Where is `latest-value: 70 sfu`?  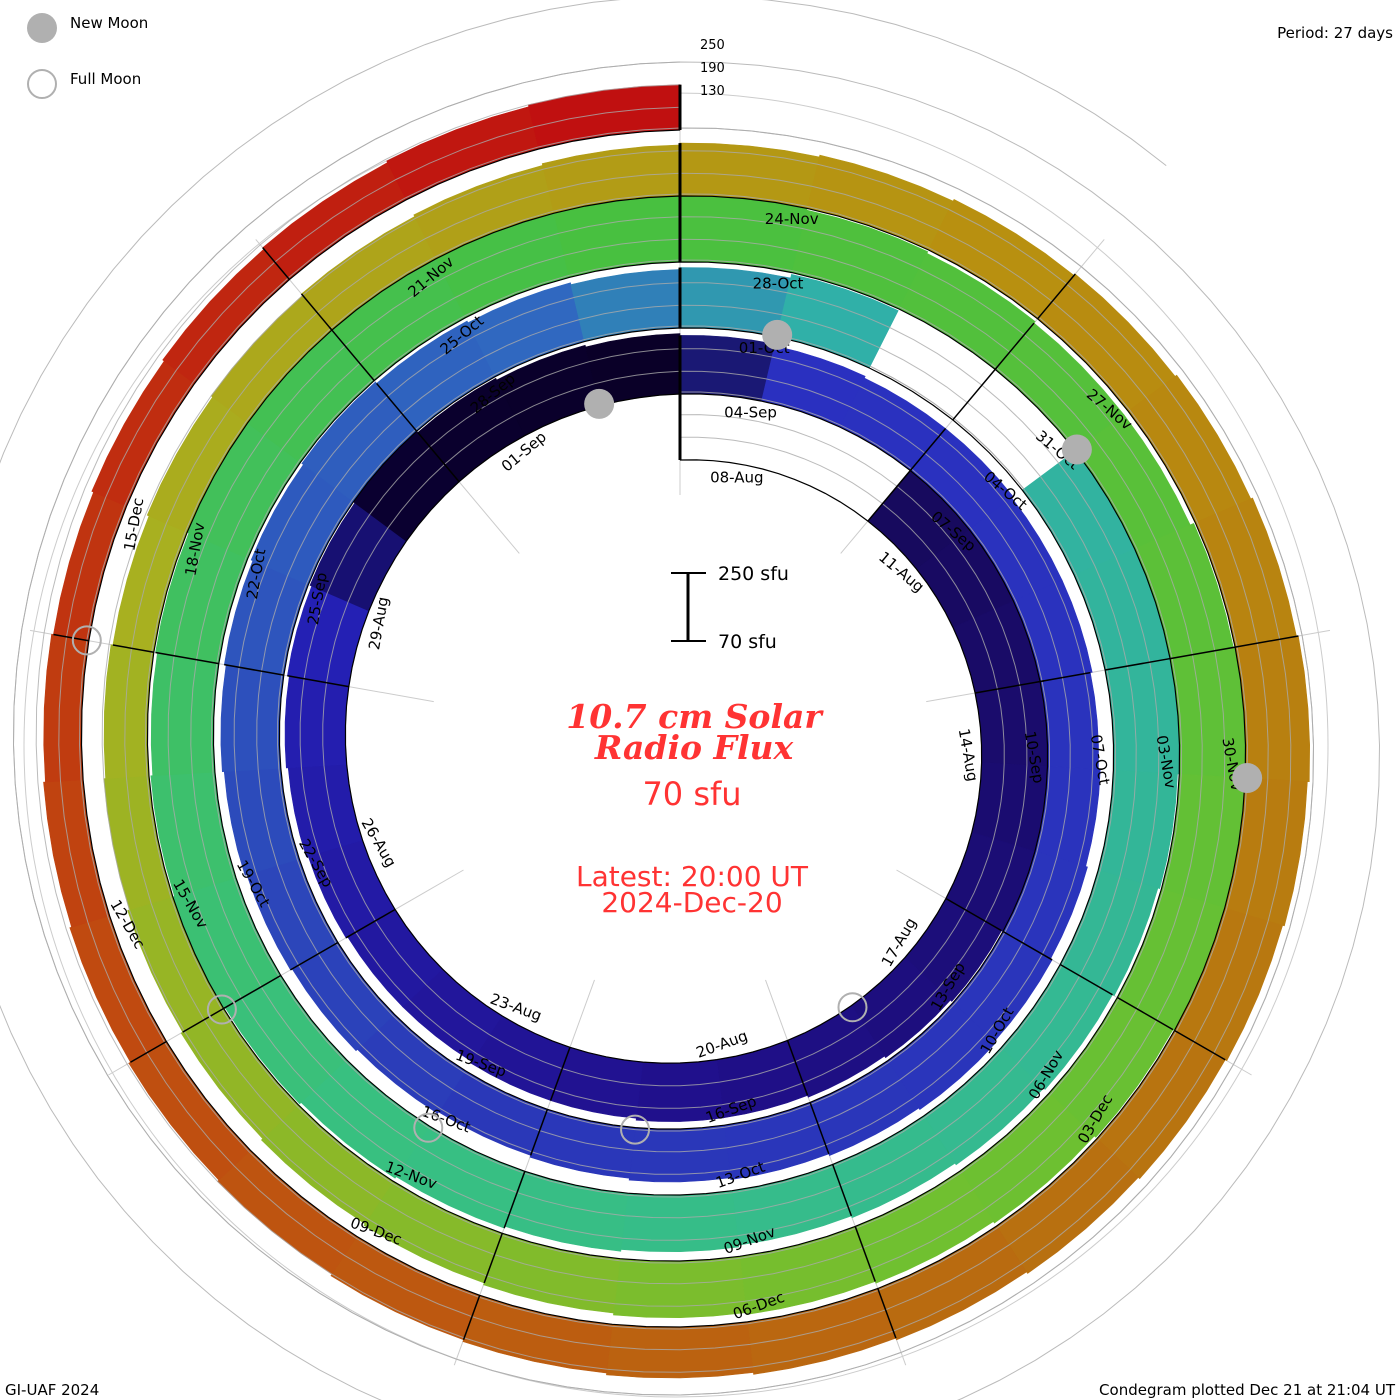 latest-value: 70 sfu is located at coordinates (691, 794).